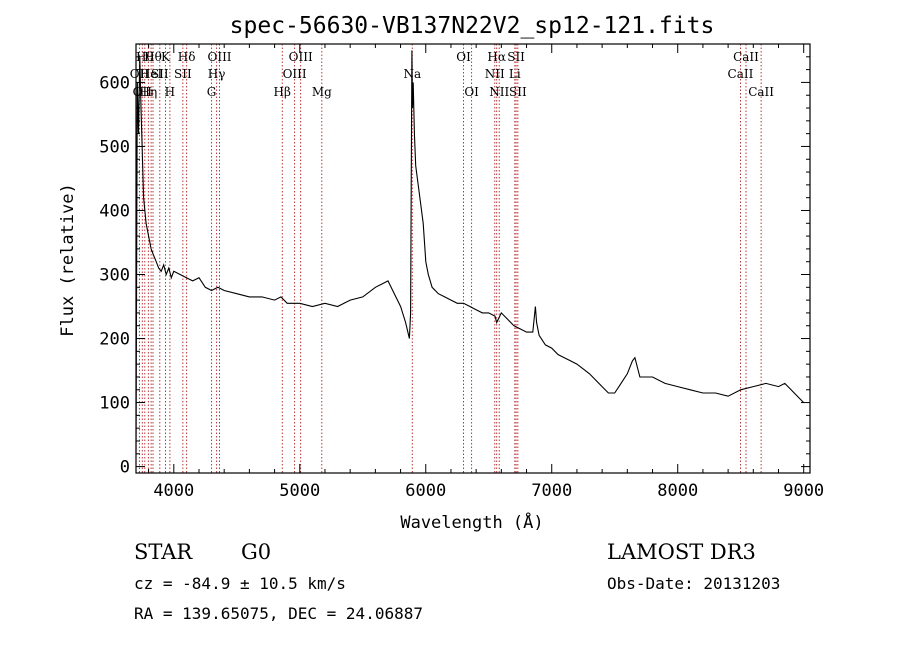 This screenshot has height=649, width=900. I want to click on x-axis-label: Wavelength (Å), so click(471, 522).